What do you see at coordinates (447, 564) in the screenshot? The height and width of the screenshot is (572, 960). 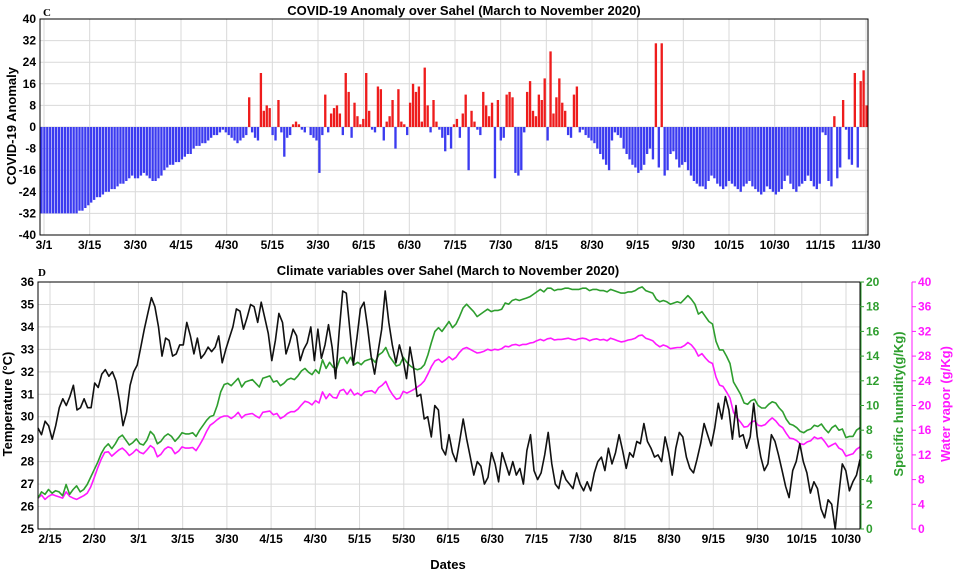 I see `panel-d-xlabel: Dates` at bounding box center [447, 564].